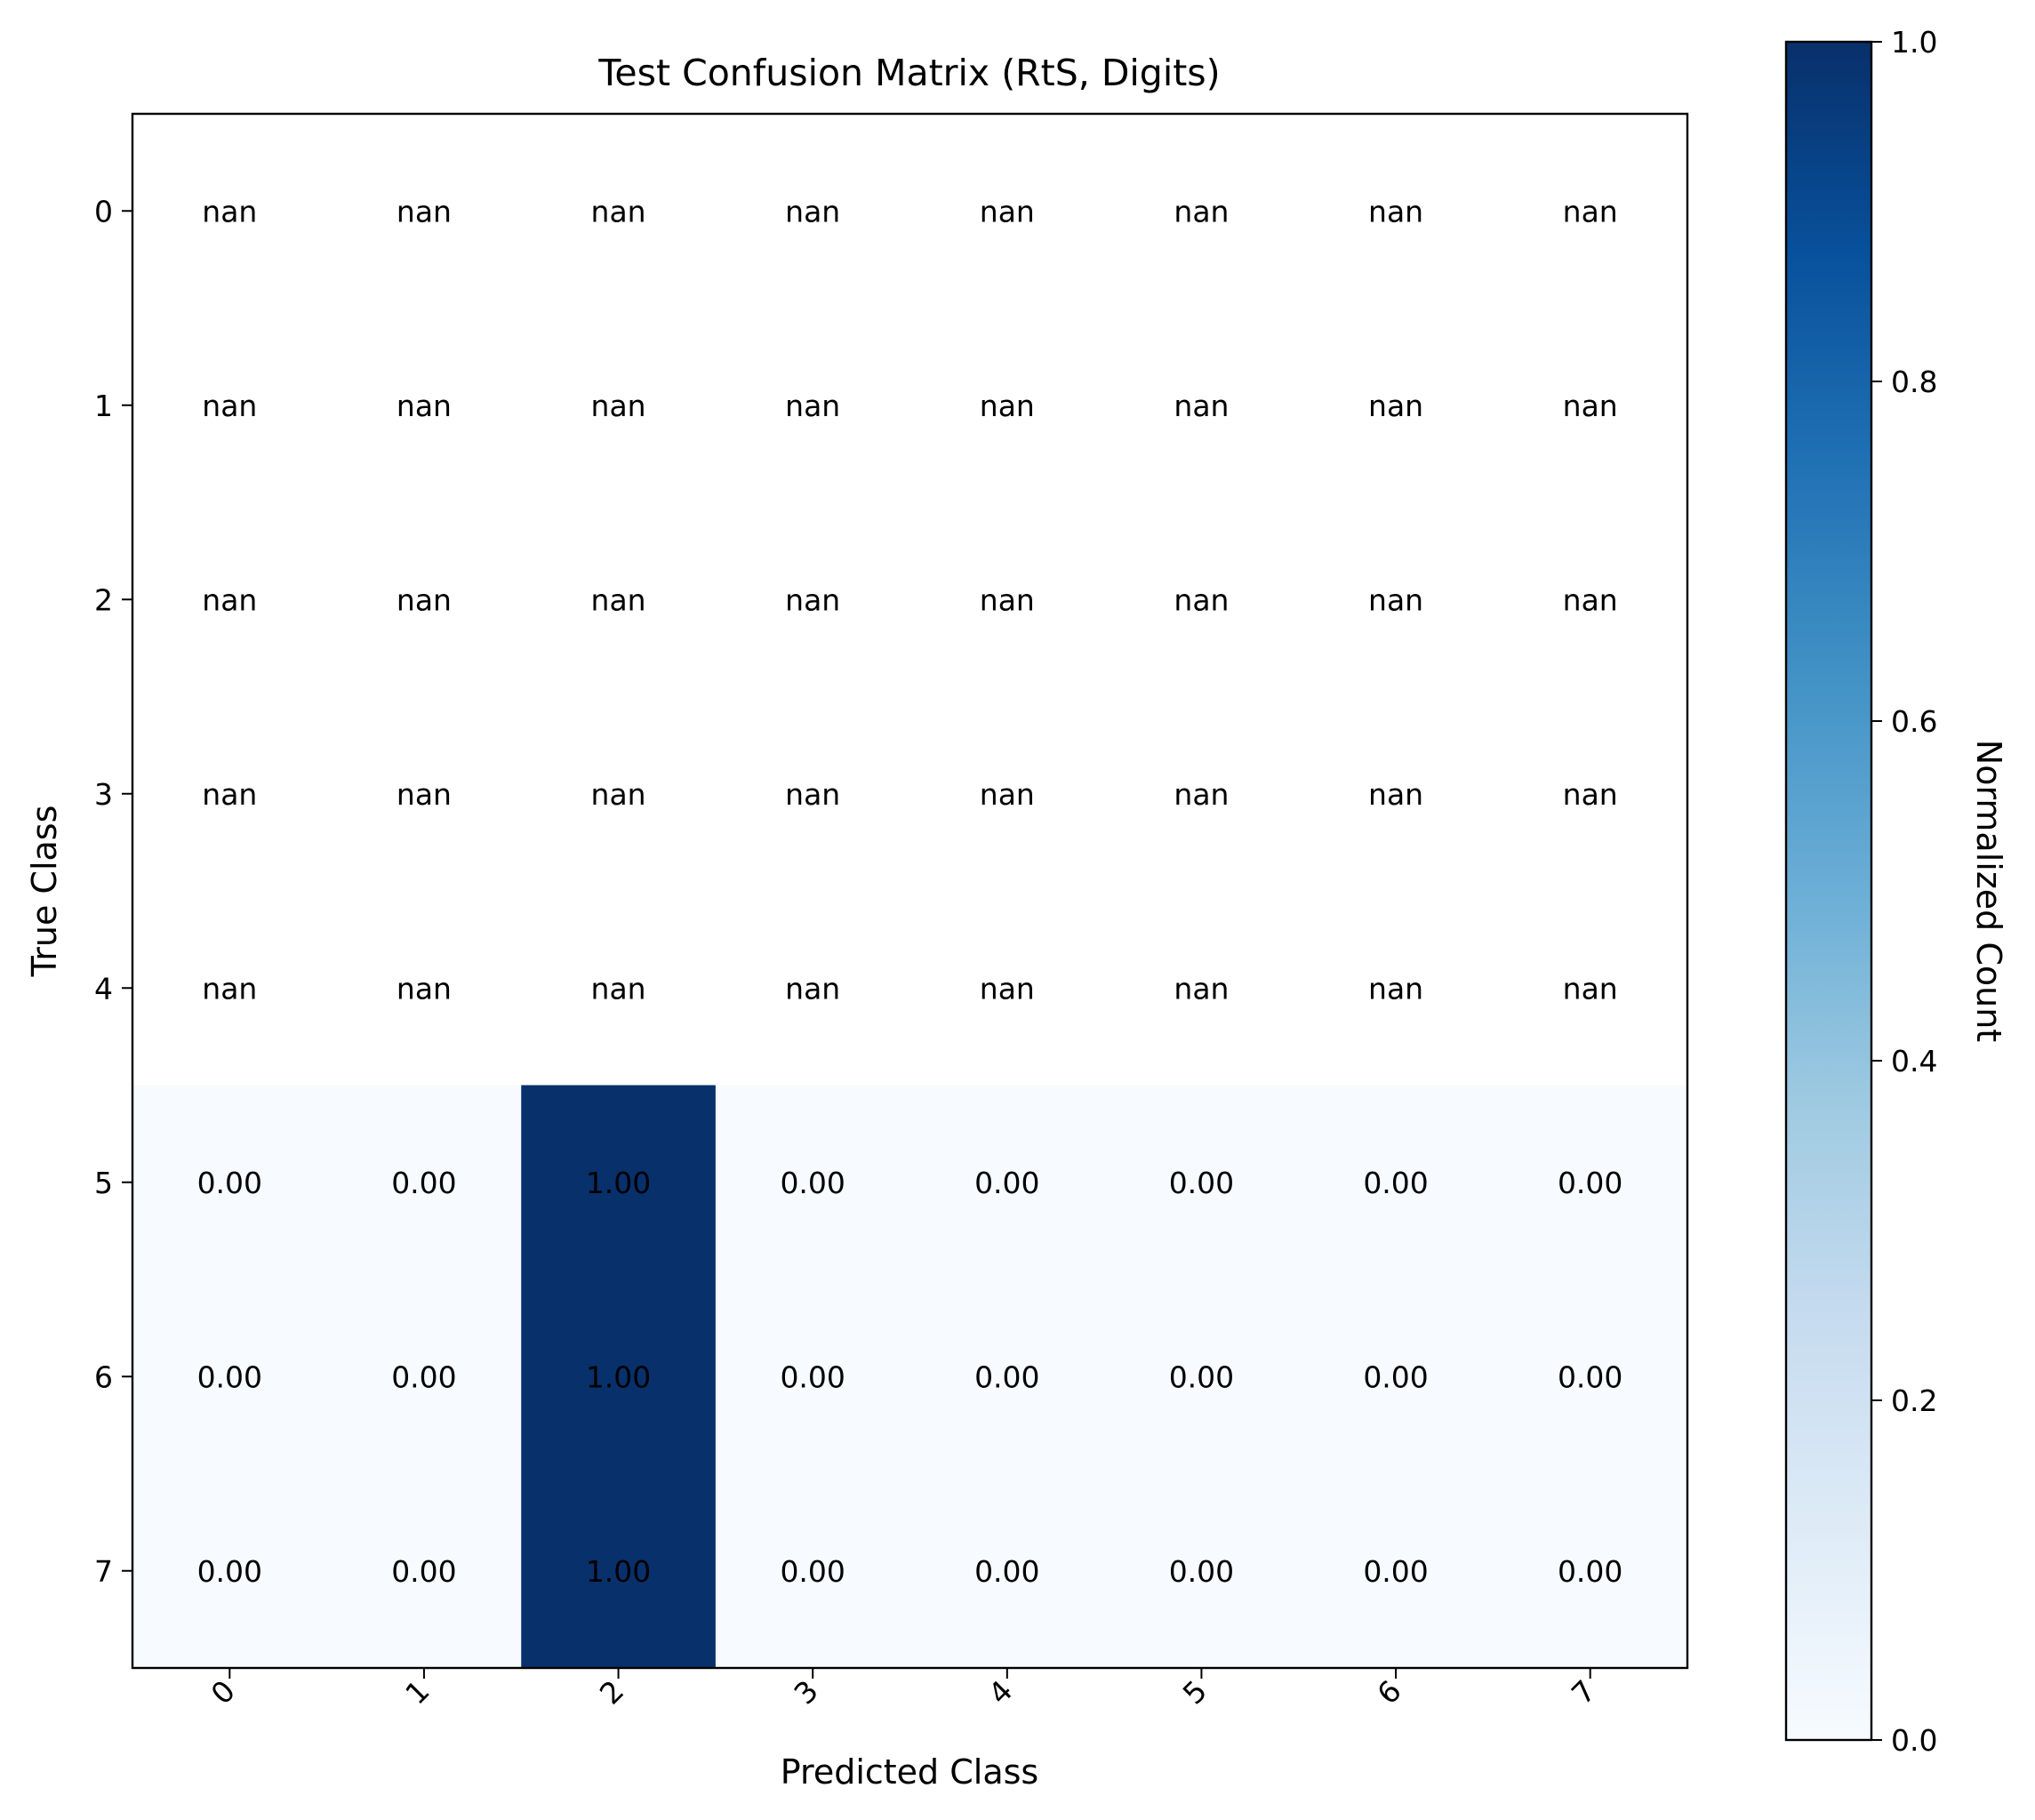 This screenshot has width=2035, height=1820. I want to click on y-tick-label: 4, so click(104, 988).